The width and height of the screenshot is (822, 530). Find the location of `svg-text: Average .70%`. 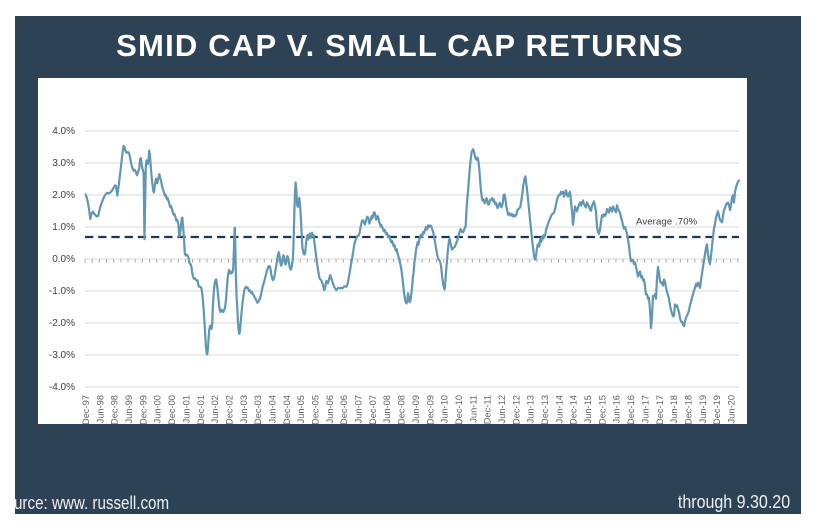

svg-text: Average .70% is located at coordinates (667, 221).